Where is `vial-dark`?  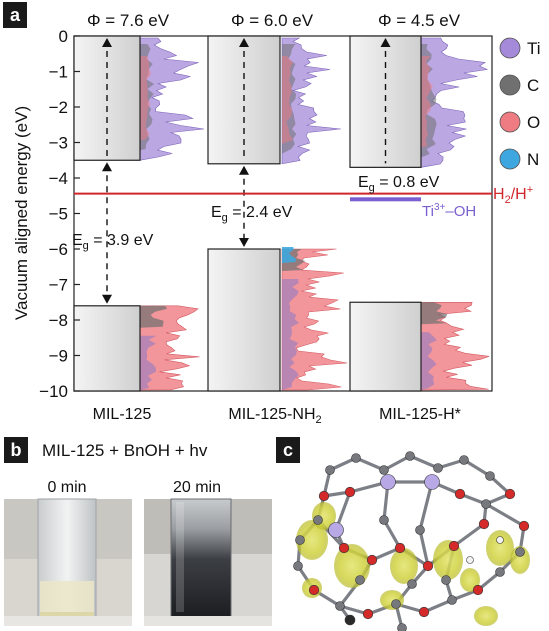 vial-dark is located at coordinates (201, 559).